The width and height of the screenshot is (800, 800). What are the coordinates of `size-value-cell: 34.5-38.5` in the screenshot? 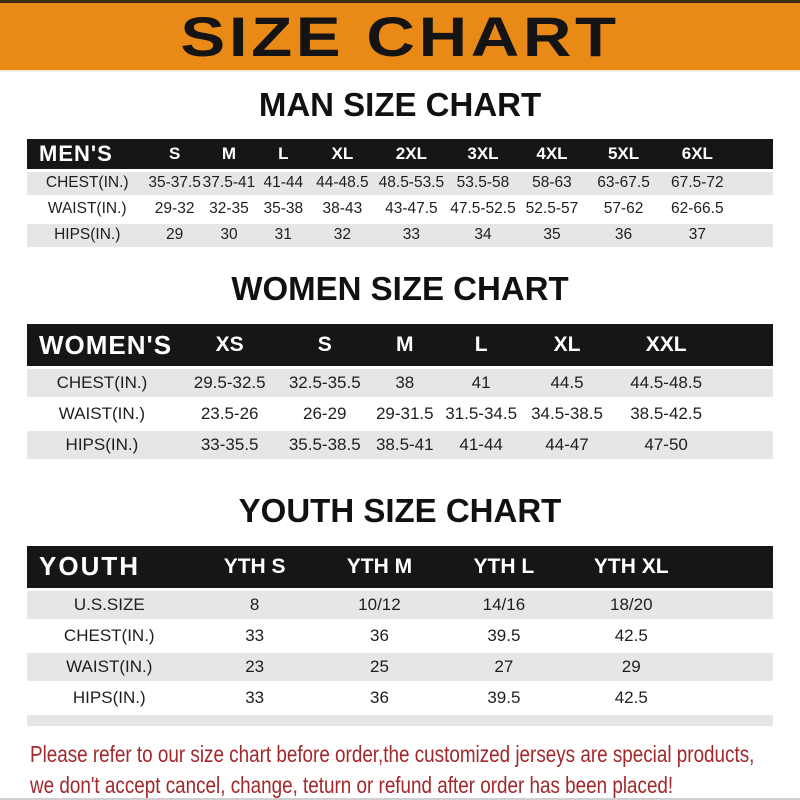 It's located at (567, 414).